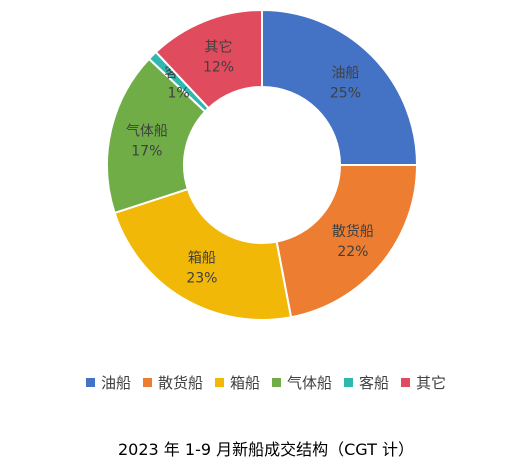  Describe the element at coordinates (219, 46) in the screenshot. I see `slice-category-label: 其它` at that location.